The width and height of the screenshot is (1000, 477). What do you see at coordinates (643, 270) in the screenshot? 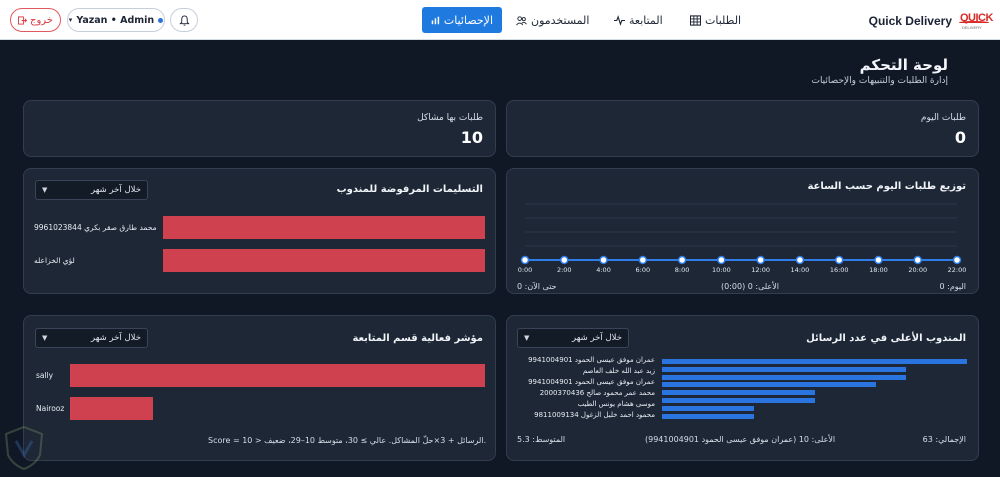
I see `x-tick-label: 6:00` at bounding box center [643, 270].